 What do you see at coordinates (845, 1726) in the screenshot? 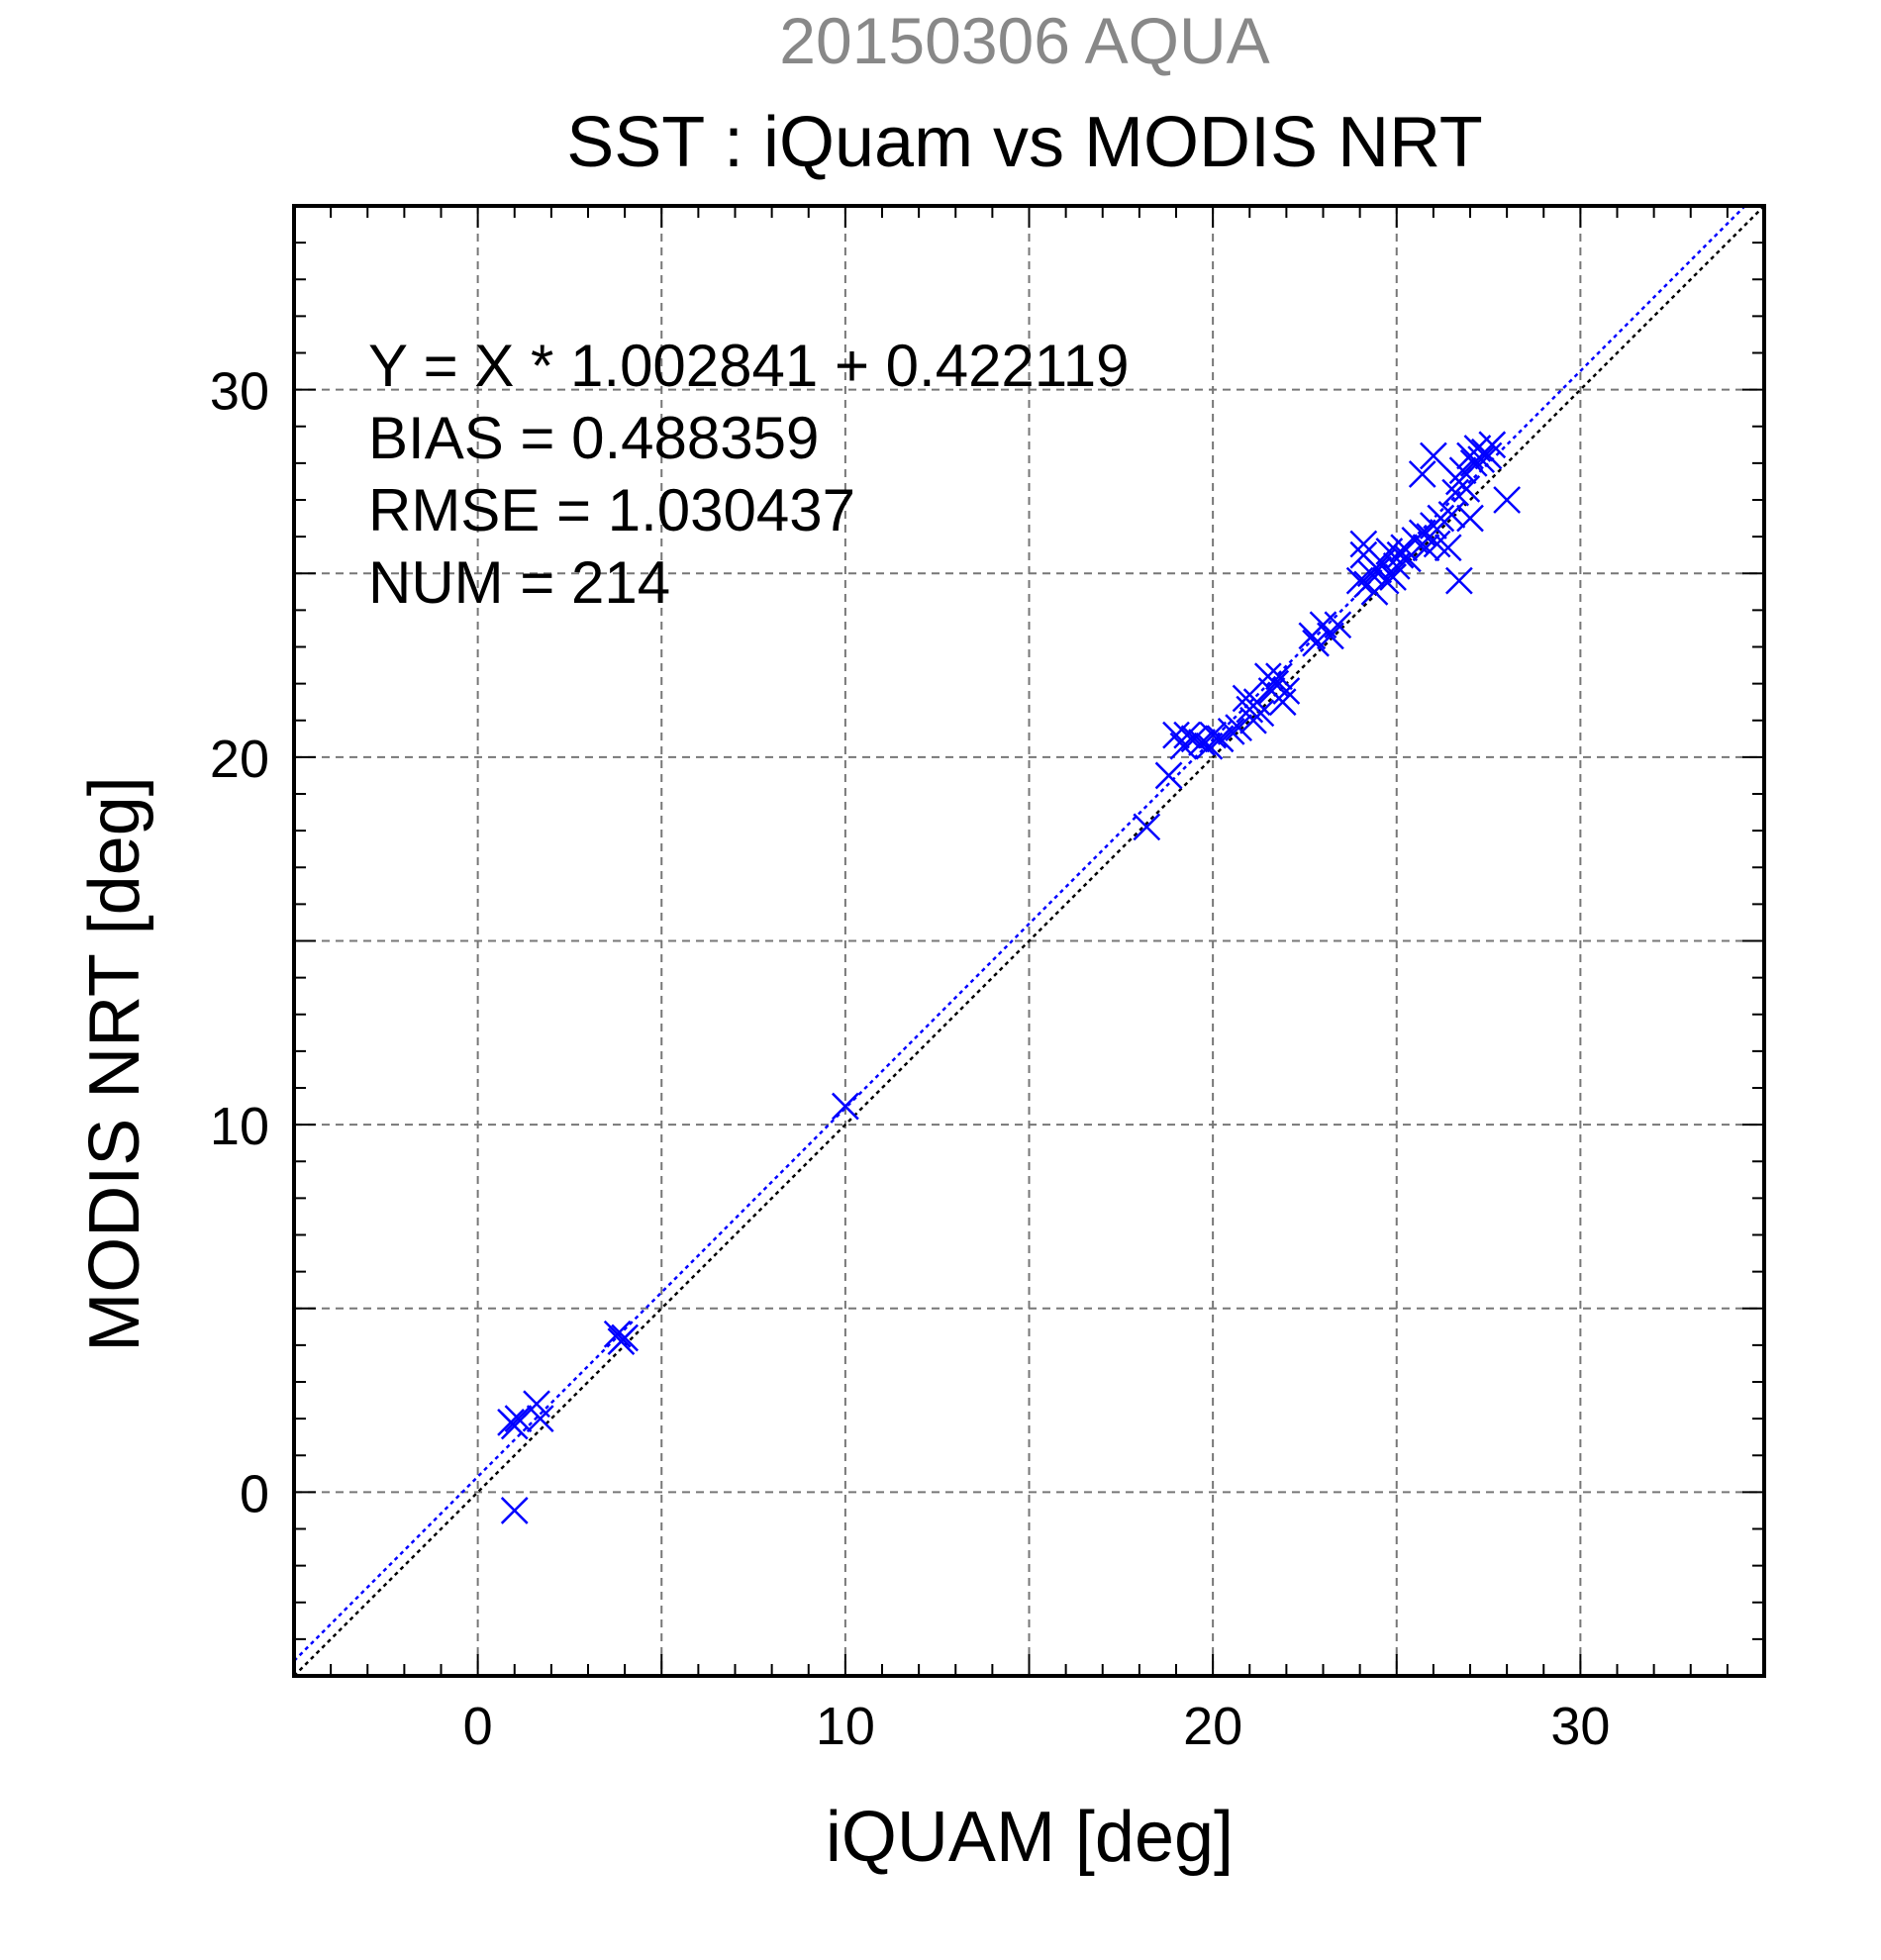
I see `x-tick-label: 10` at bounding box center [845, 1726].